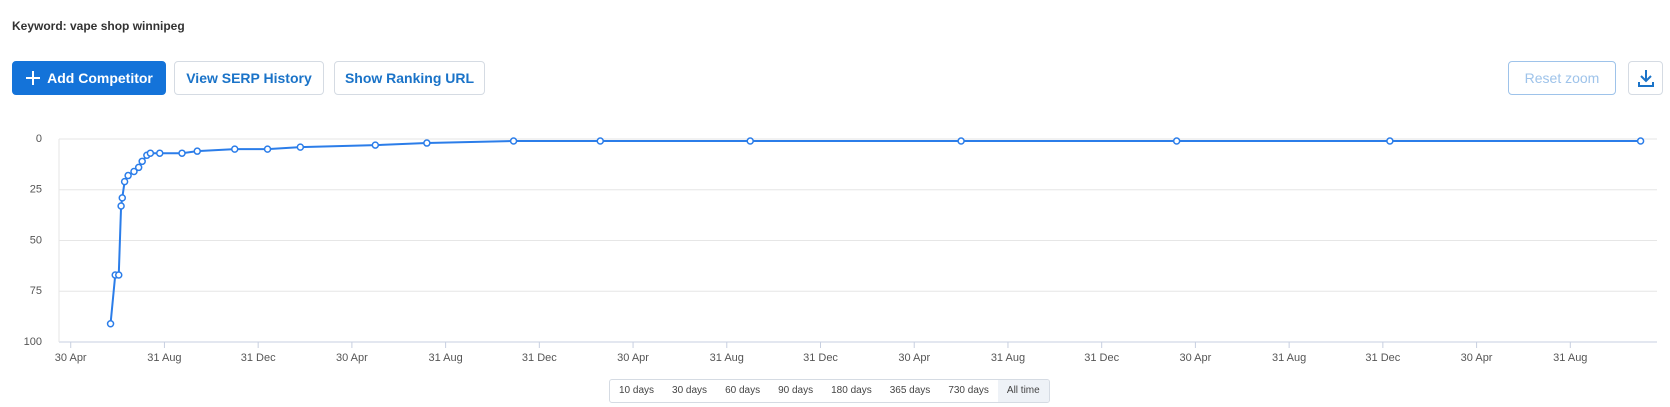  What do you see at coordinates (33, 342) in the screenshot?
I see `y-tick-label: 100` at bounding box center [33, 342].